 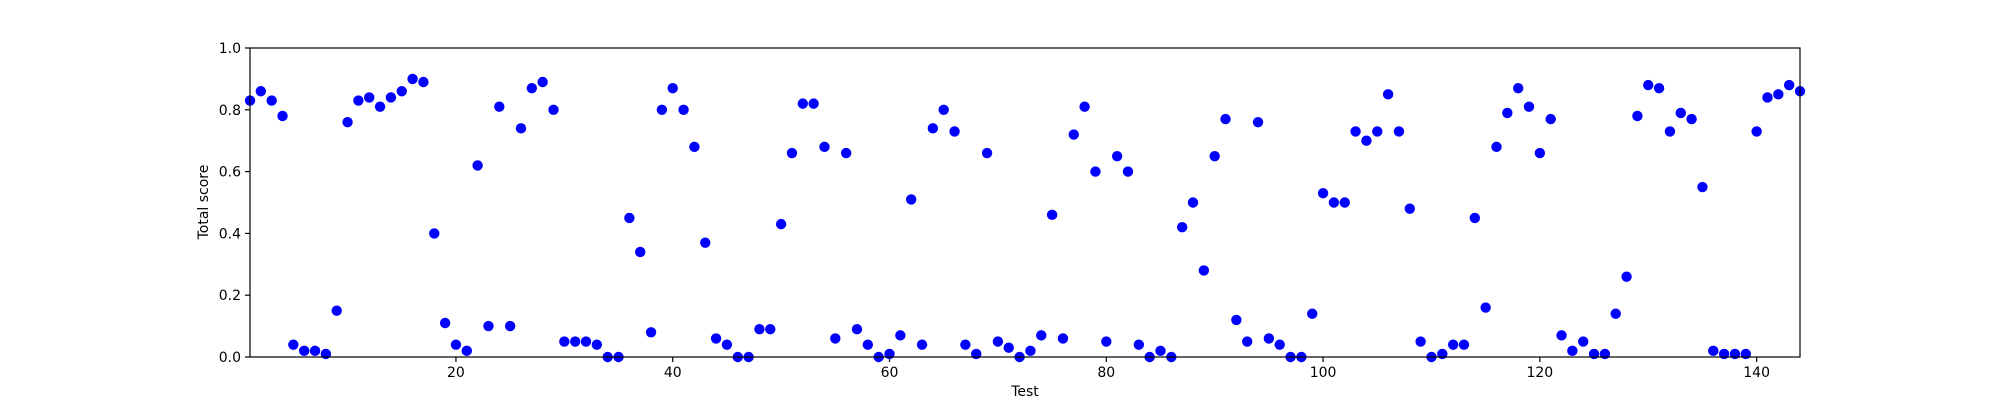 I want to click on y-tick-label: 0.0, so click(x=230, y=358).